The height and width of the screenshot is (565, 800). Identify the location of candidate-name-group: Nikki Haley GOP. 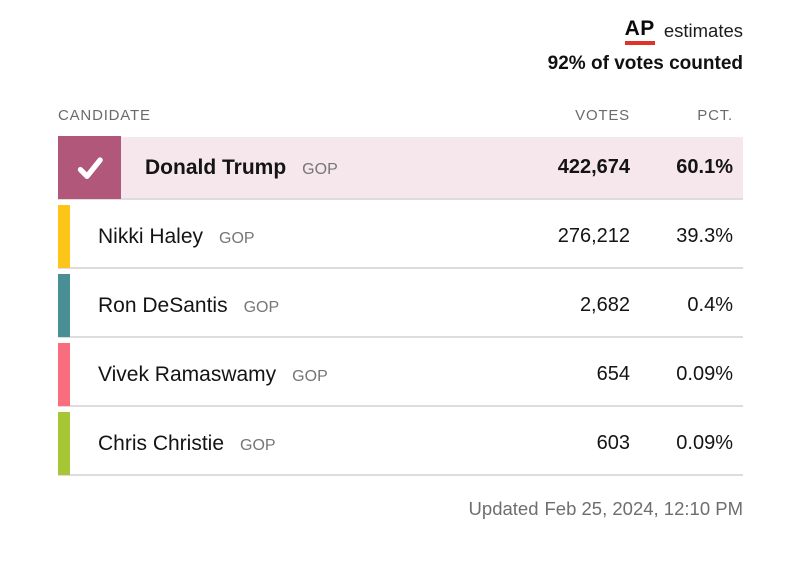
(306, 237).